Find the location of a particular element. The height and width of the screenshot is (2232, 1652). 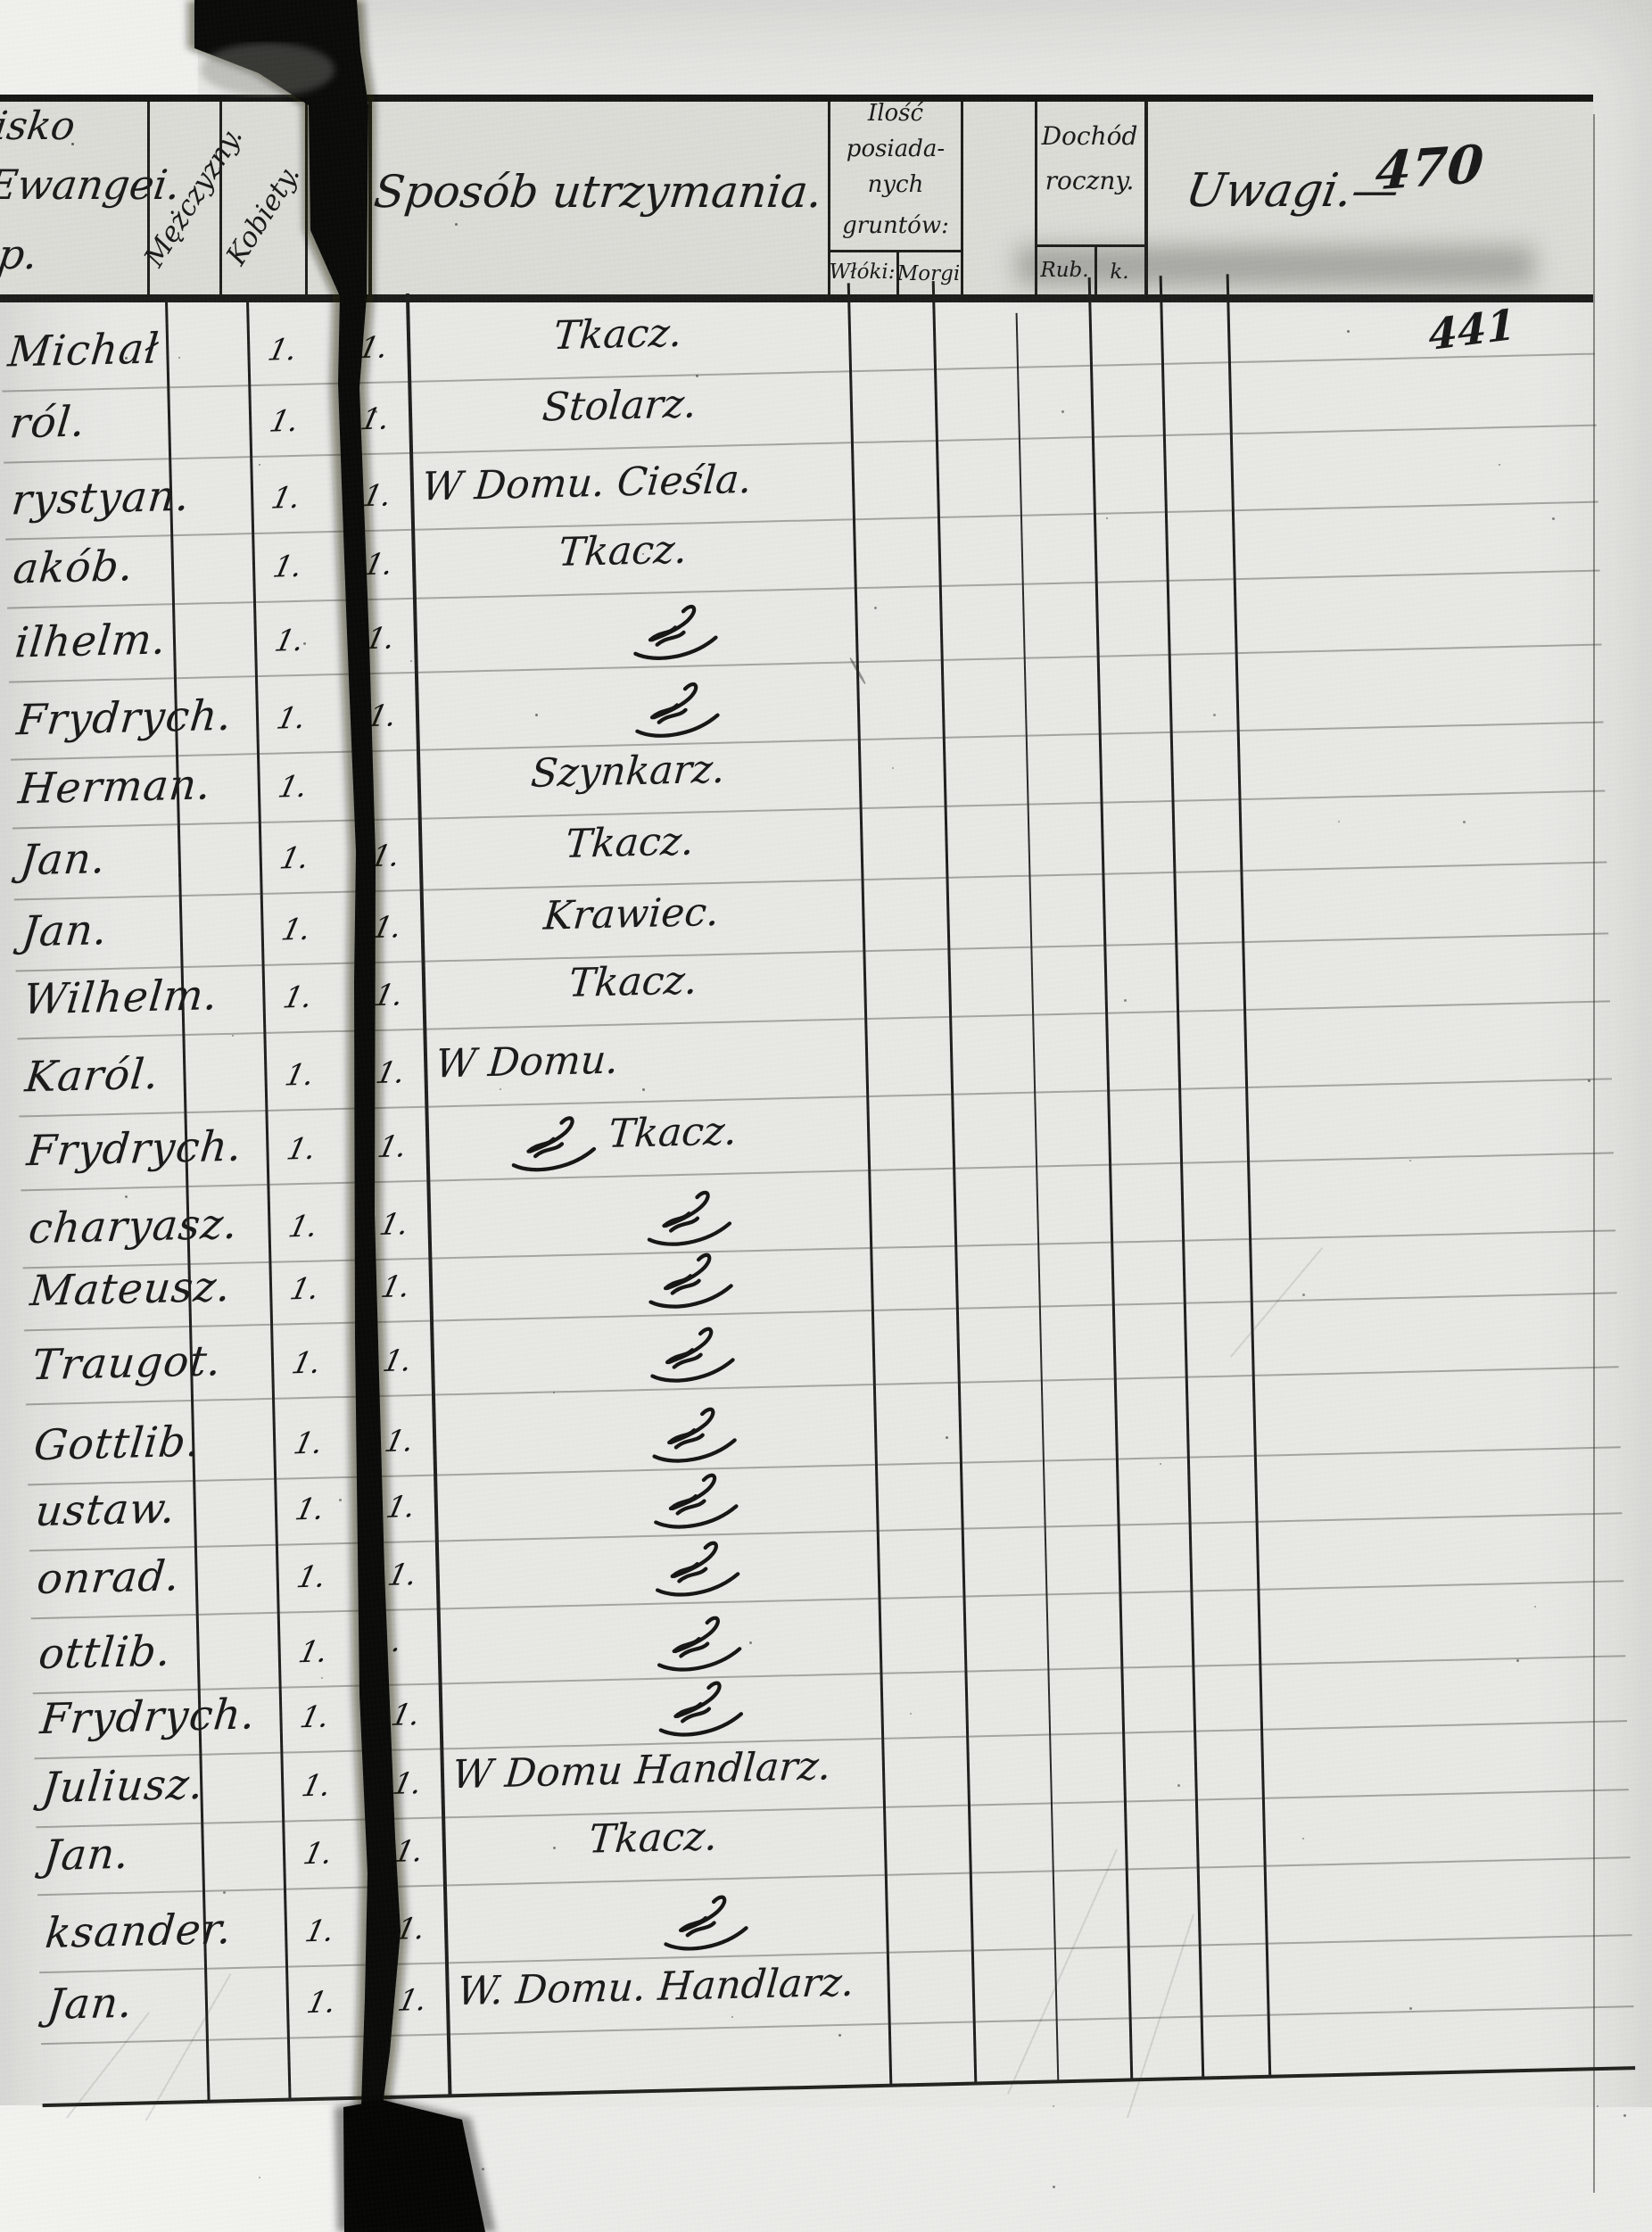

paper-speckles is located at coordinates (72, 144).